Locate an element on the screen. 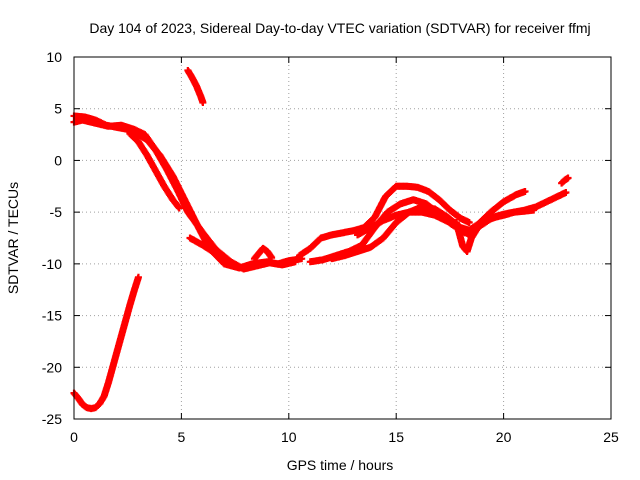  y-tick-label: 10 is located at coordinates (54, 57).